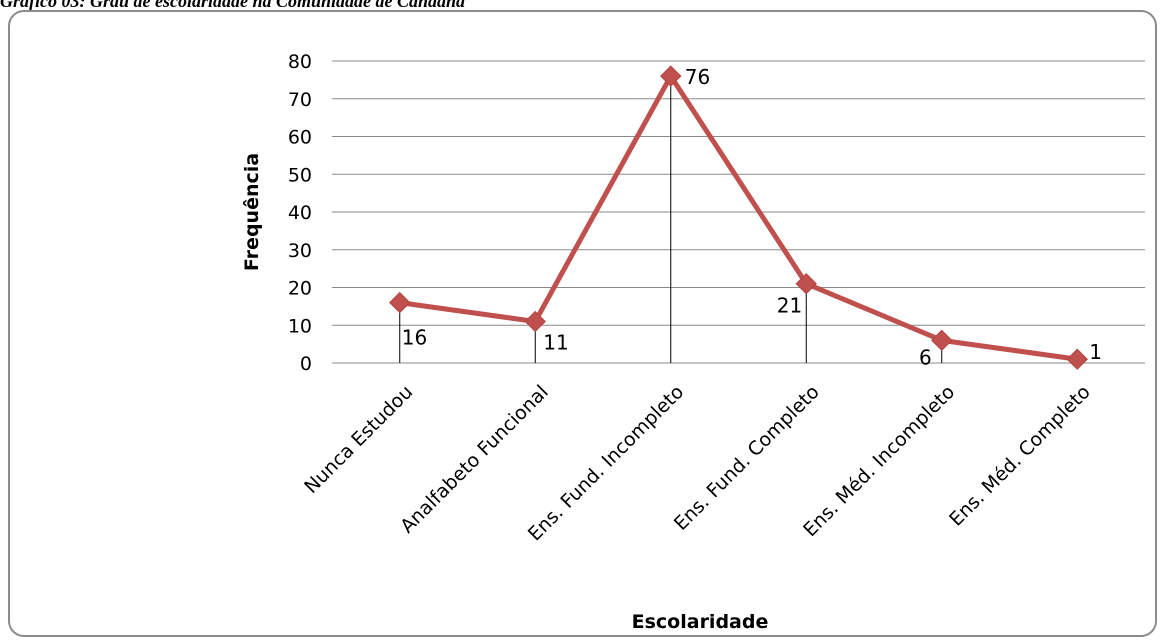  Describe the element at coordinates (789, 306) in the screenshot. I see `data-label: 21` at that location.